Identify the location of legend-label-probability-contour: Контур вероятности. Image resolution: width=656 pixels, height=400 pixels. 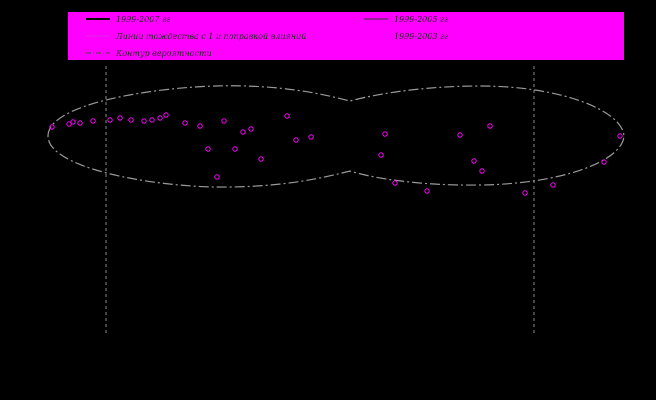
(163, 53).